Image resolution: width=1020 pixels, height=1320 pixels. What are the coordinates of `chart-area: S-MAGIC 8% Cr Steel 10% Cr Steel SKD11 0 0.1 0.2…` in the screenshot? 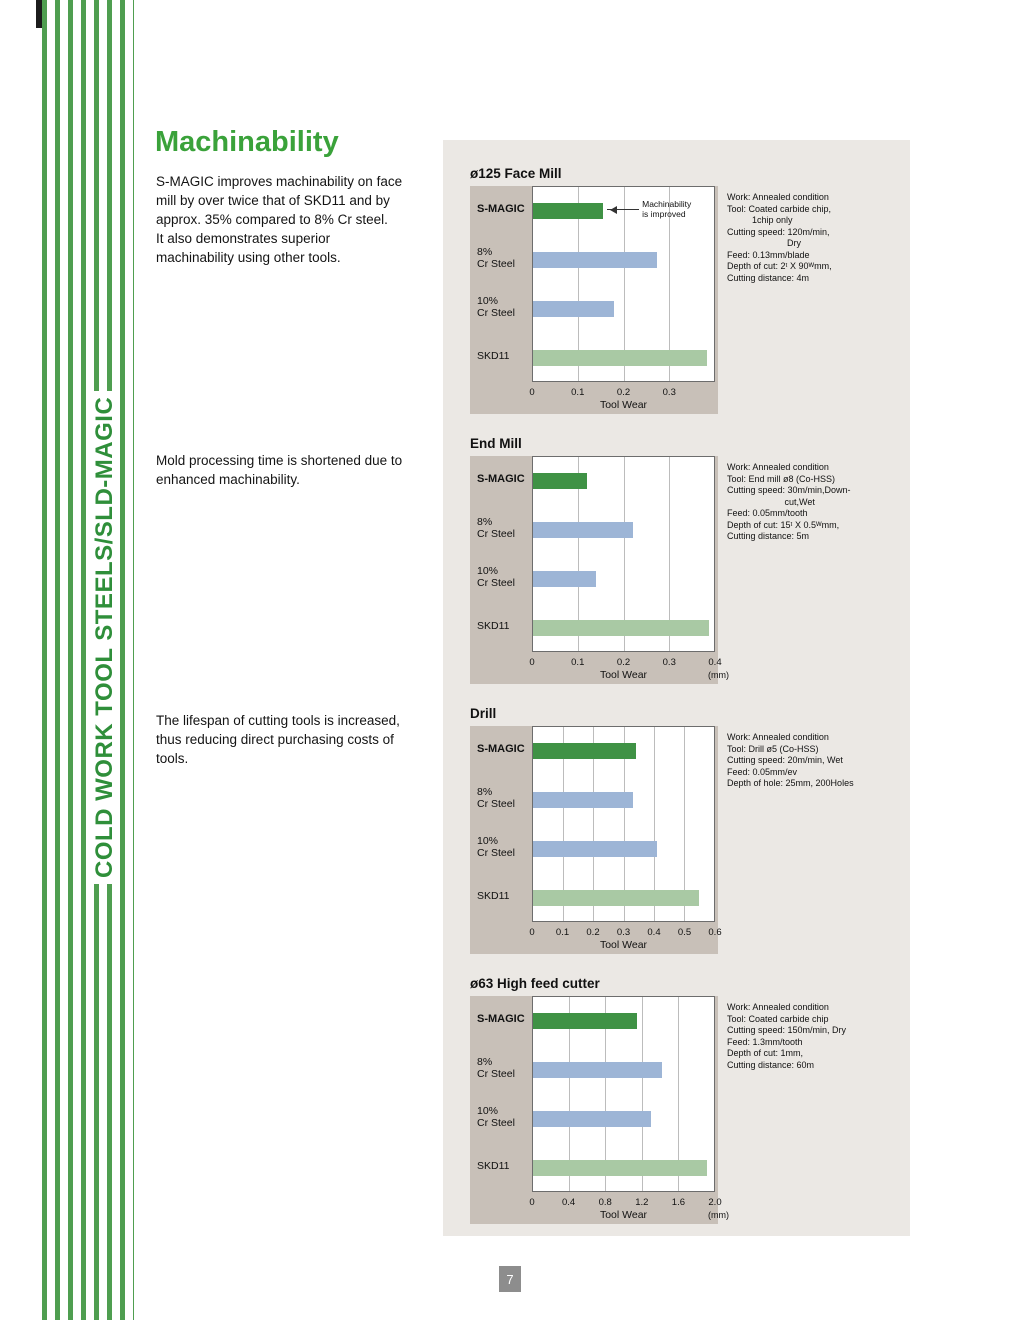 It's located at (596, 840).